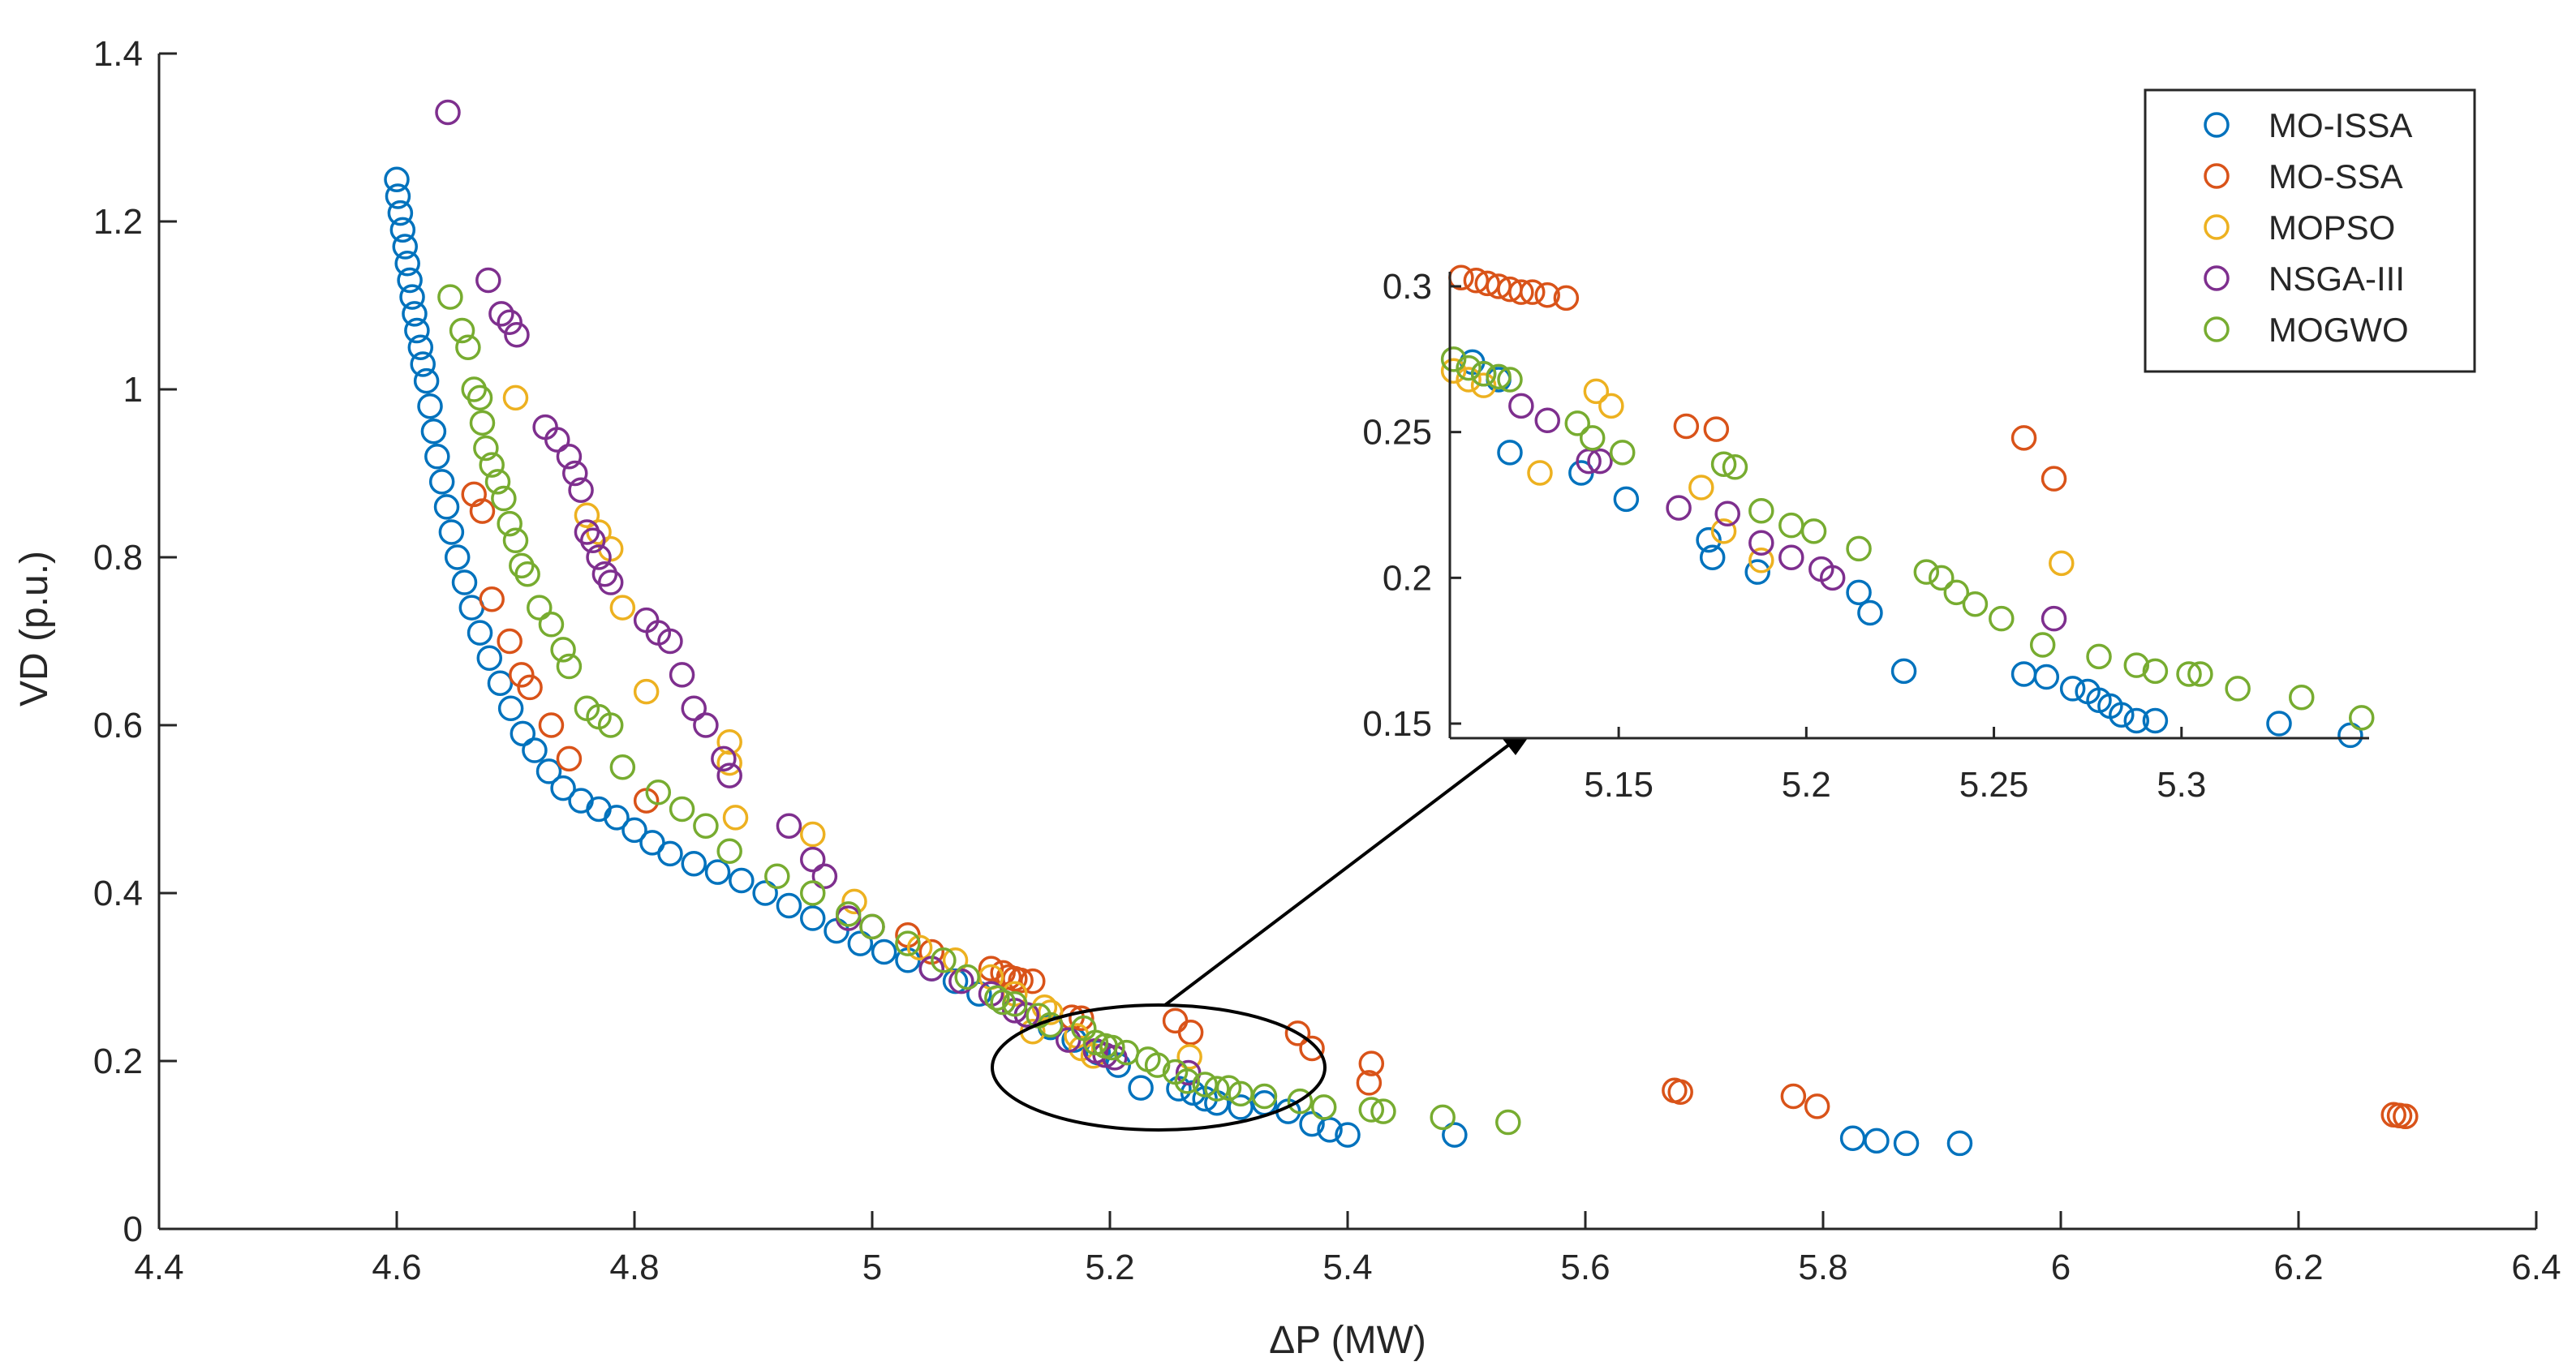 The height and width of the screenshot is (1366, 2576). What do you see at coordinates (1397, 724) in the screenshot?
I see `inset-y-tick-label: 0.15` at bounding box center [1397, 724].